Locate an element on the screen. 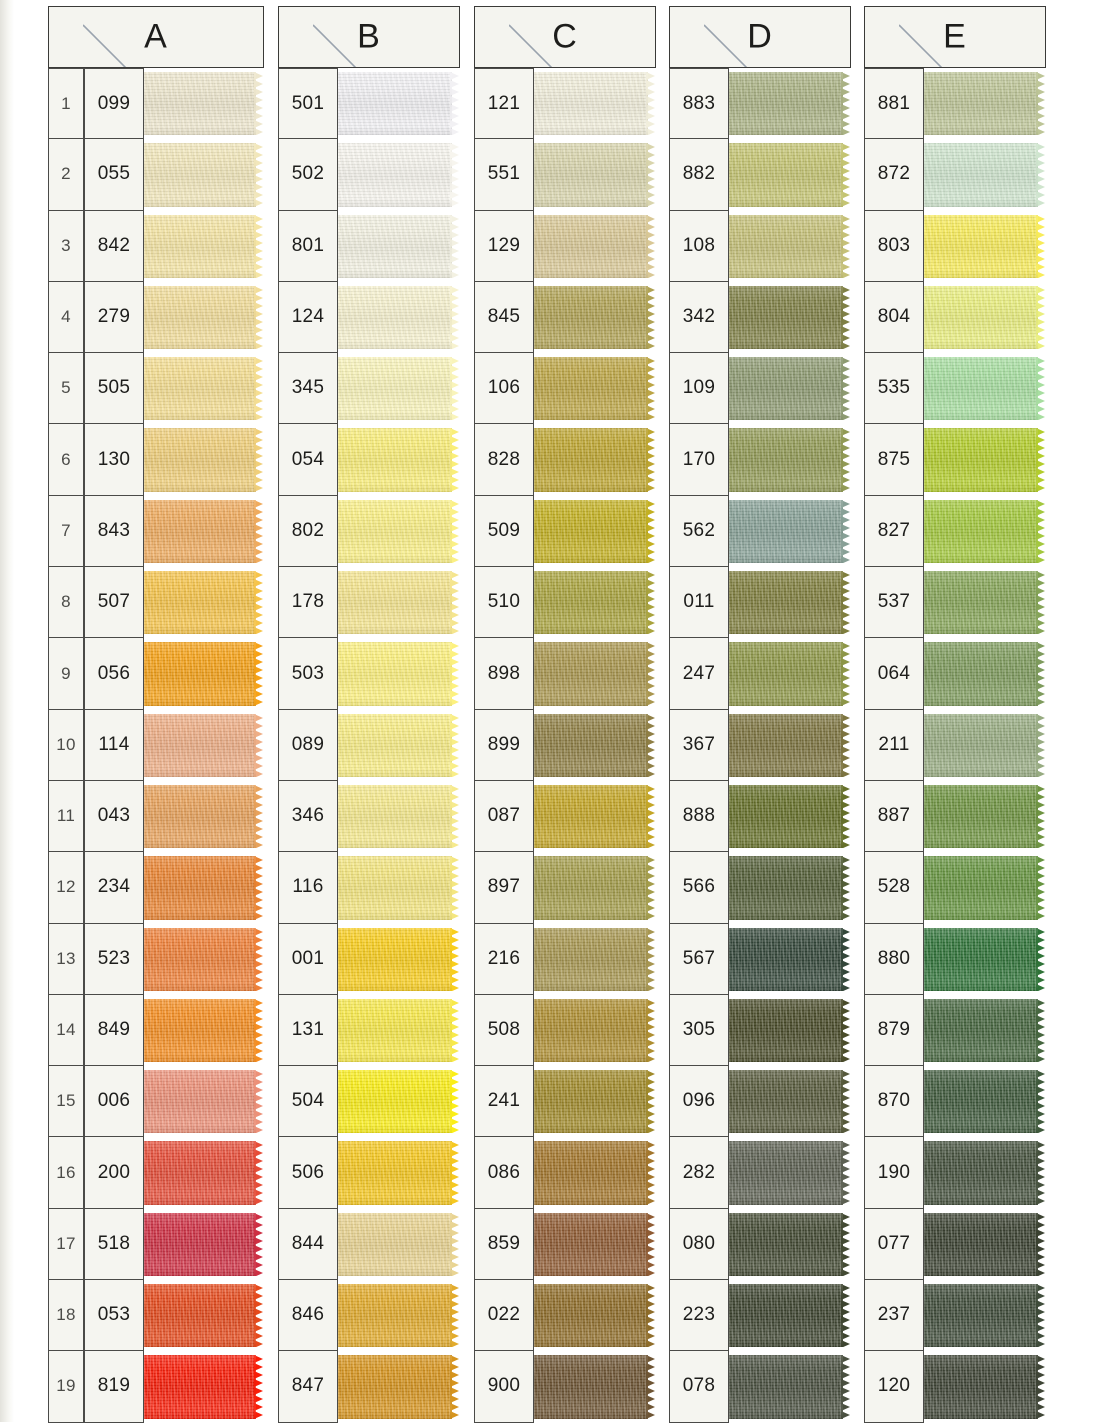 The image size is (1100, 1423). table-row: 562 is located at coordinates (760, 531).